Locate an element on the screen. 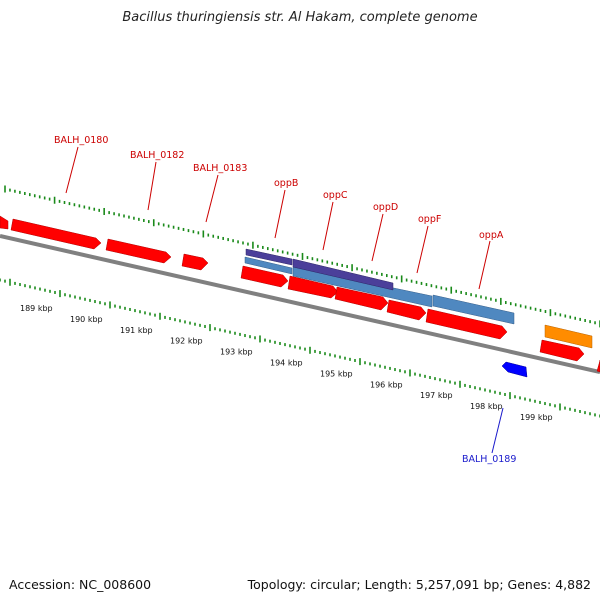 This screenshot has height=600, width=600. gene-label-balh-0182: BALH_0182 is located at coordinates (157, 155).